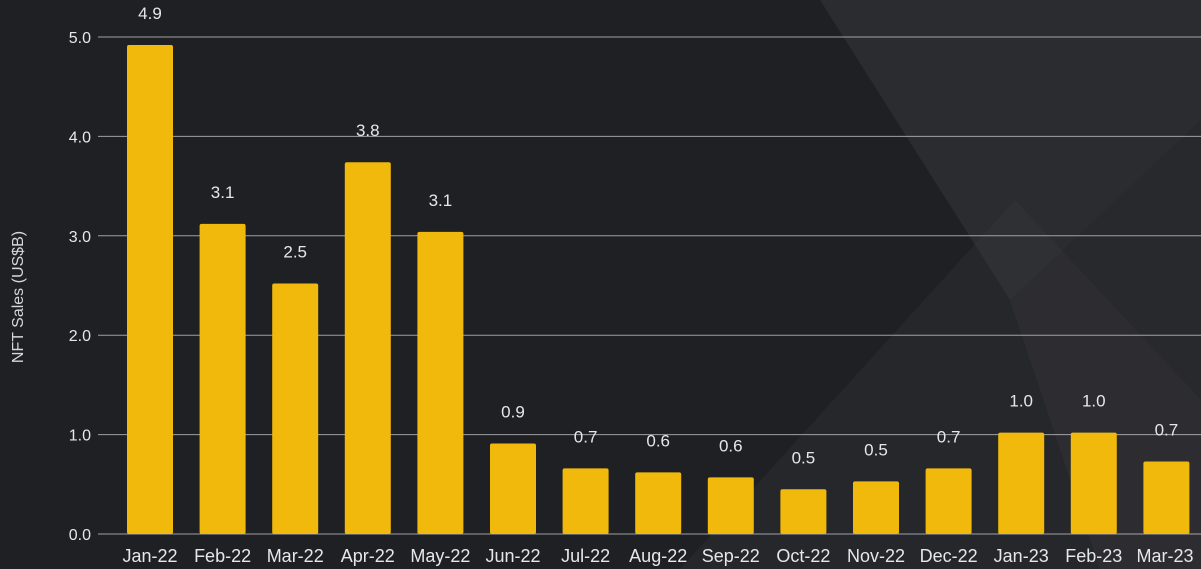  Describe the element at coordinates (1105, 344) in the screenshot. I see `background-shape` at that location.